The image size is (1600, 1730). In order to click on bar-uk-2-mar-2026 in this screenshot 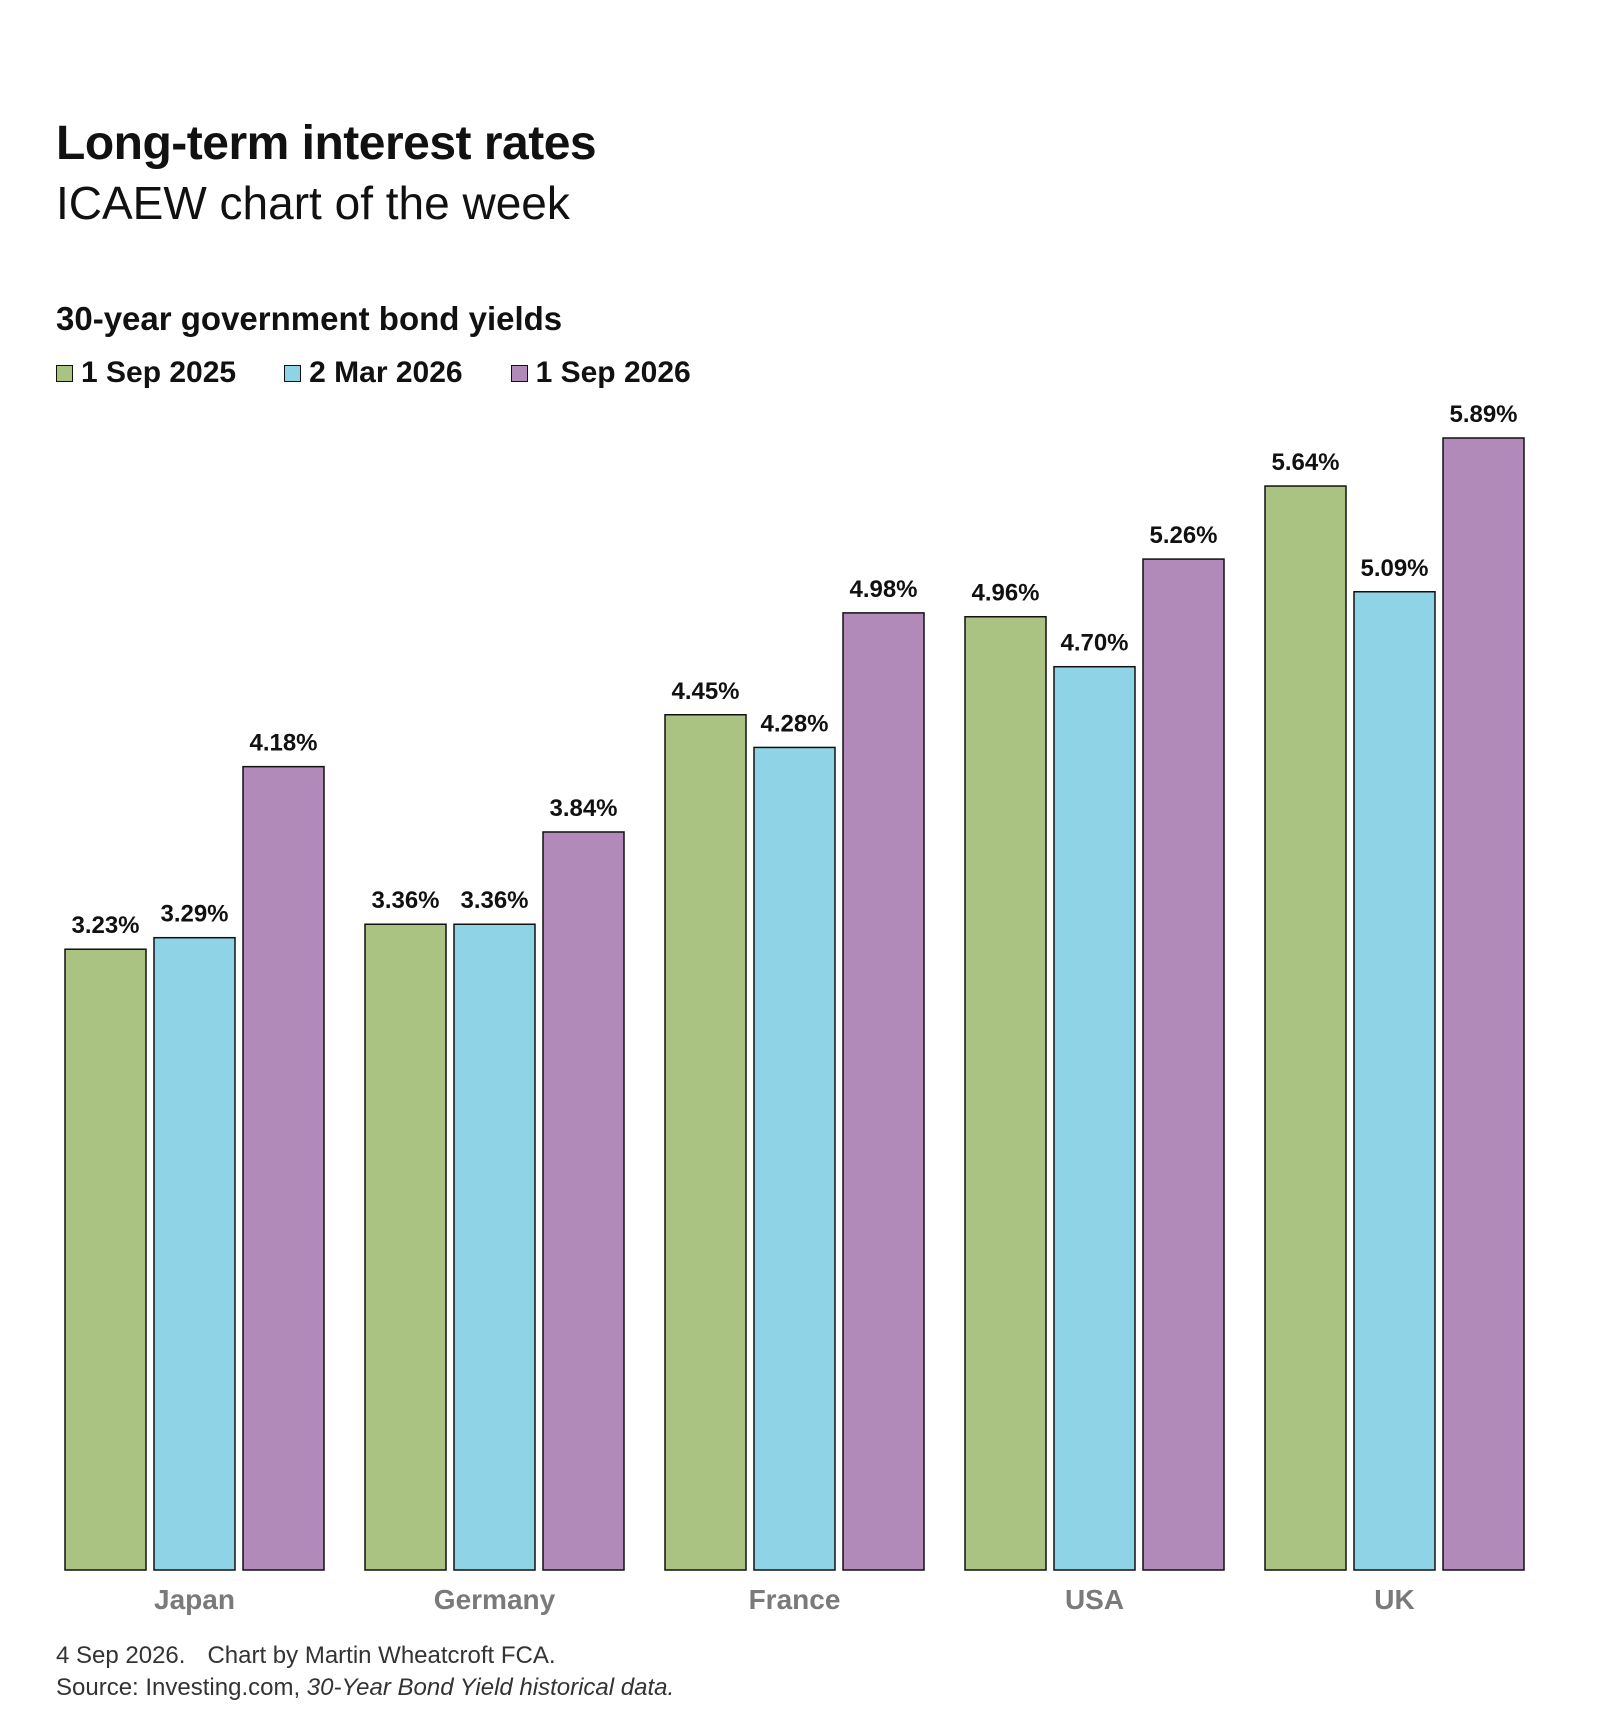, I will do `click(1394, 1081)`.